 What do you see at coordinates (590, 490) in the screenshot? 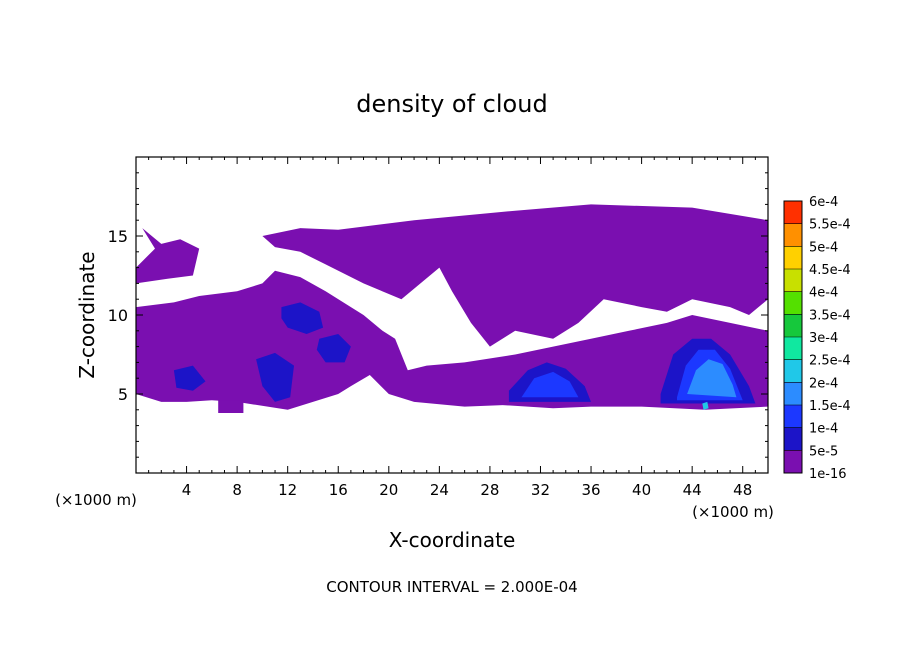
I see `x-tick-label: 36` at bounding box center [590, 490].